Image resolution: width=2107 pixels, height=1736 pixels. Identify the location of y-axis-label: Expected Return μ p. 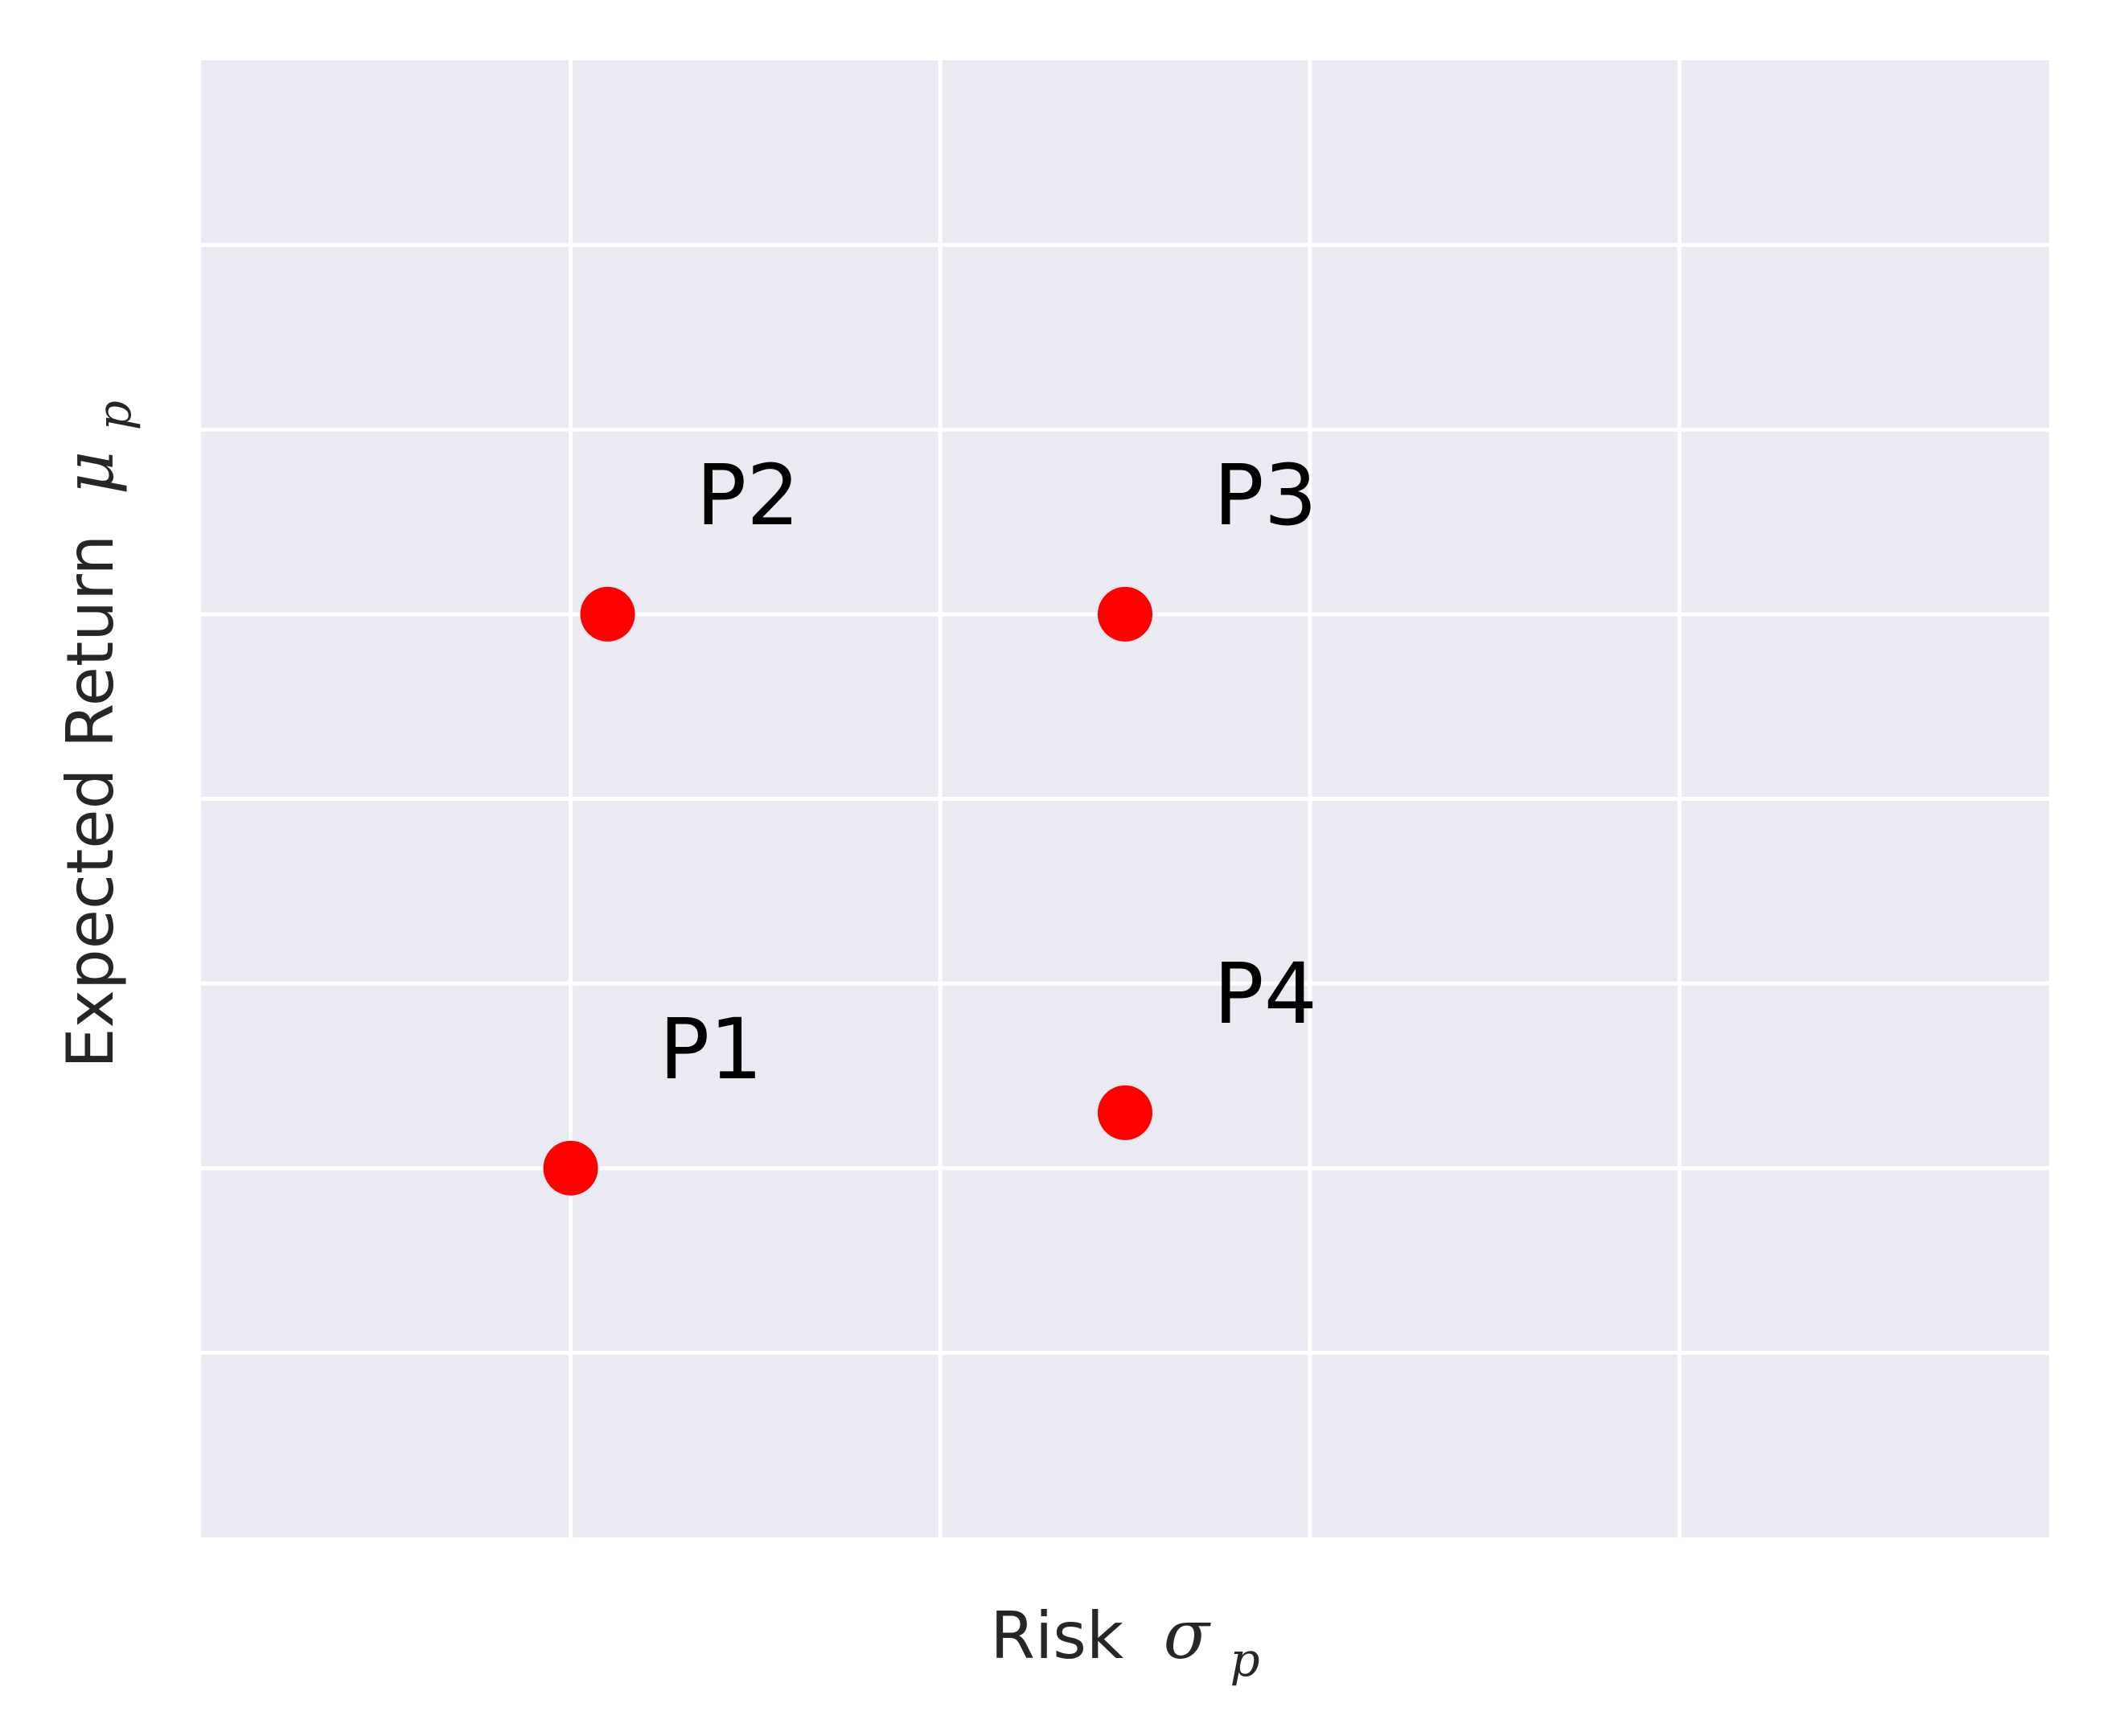
(96, 734).